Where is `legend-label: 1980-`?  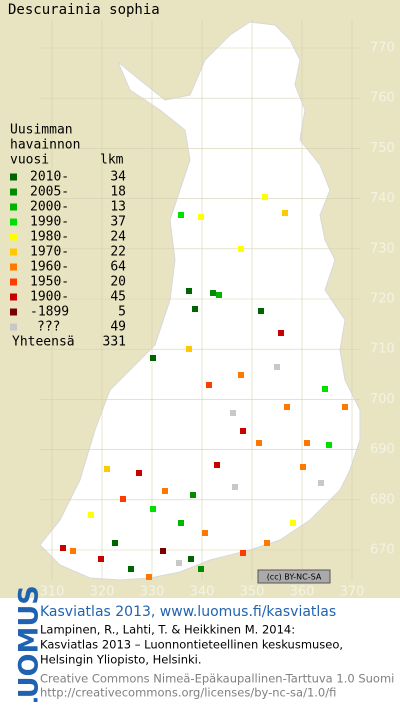 legend-label: 1980- is located at coordinates (49, 237).